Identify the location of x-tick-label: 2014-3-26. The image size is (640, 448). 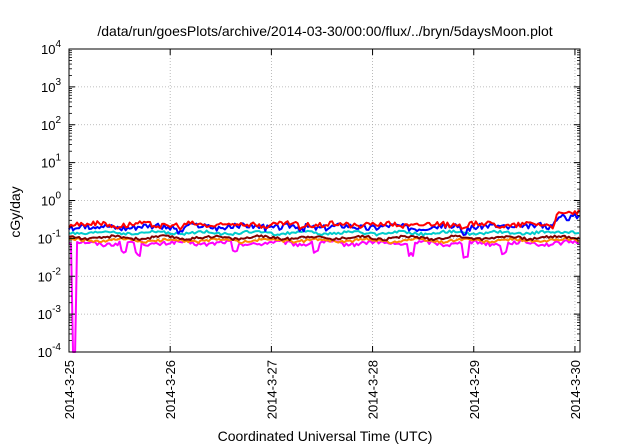
(170, 389).